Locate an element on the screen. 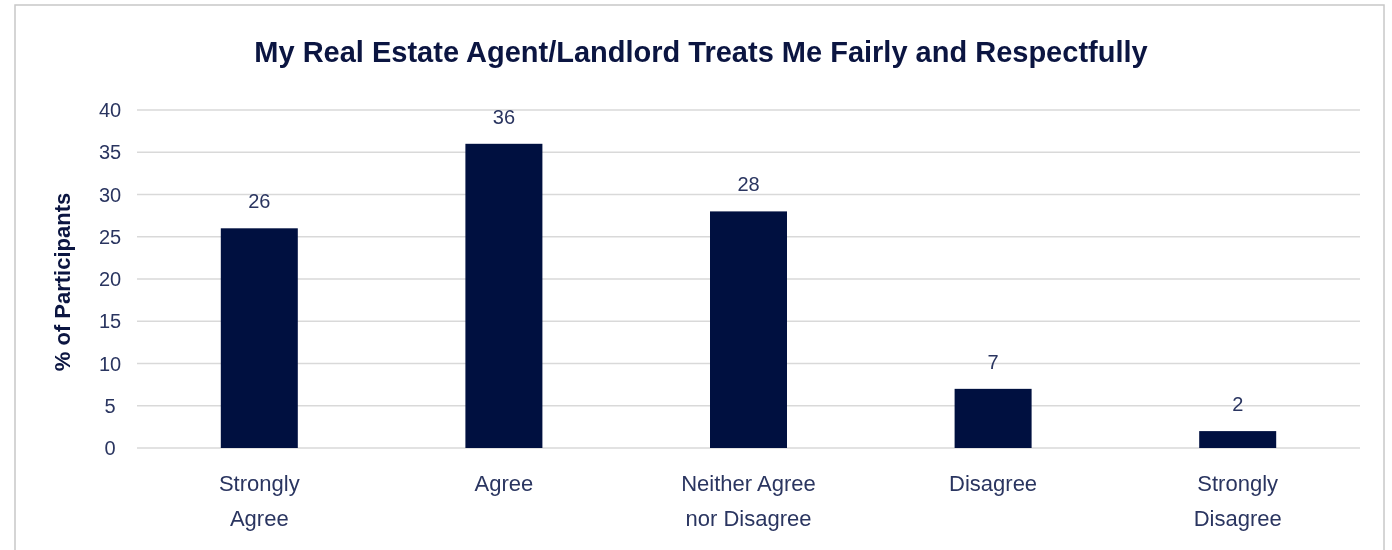  data-label: 26 is located at coordinates (259, 201).